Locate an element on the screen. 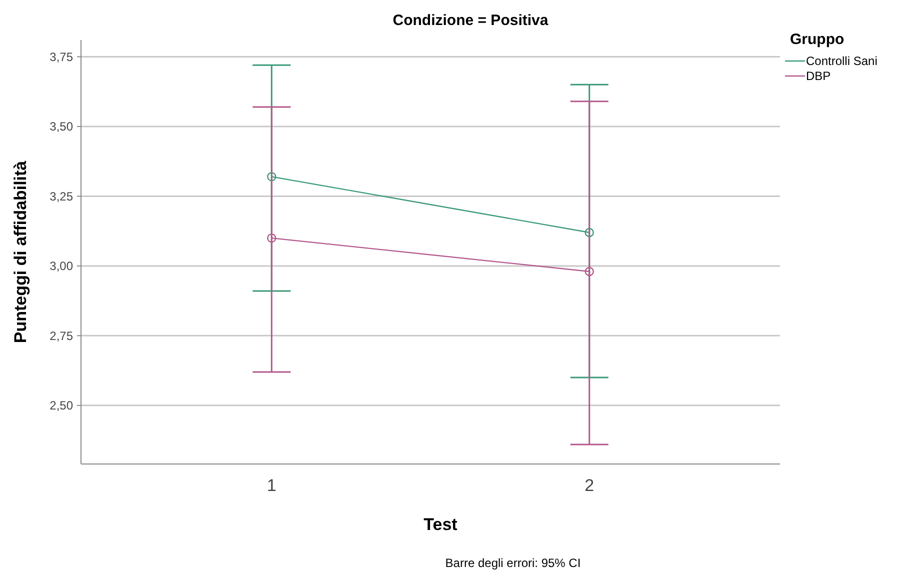  x-axis-title: Test is located at coordinates (441, 524).